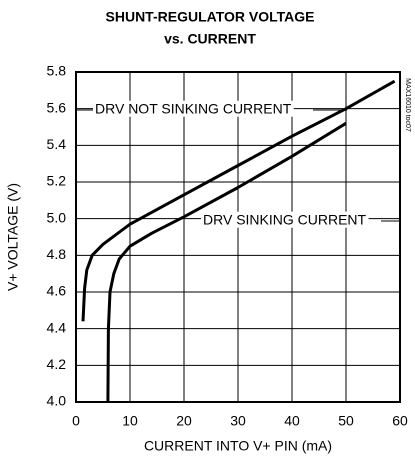  What do you see at coordinates (57, 71) in the screenshot?
I see `y-tick-label: 5.8` at bounding box center [57, 71].